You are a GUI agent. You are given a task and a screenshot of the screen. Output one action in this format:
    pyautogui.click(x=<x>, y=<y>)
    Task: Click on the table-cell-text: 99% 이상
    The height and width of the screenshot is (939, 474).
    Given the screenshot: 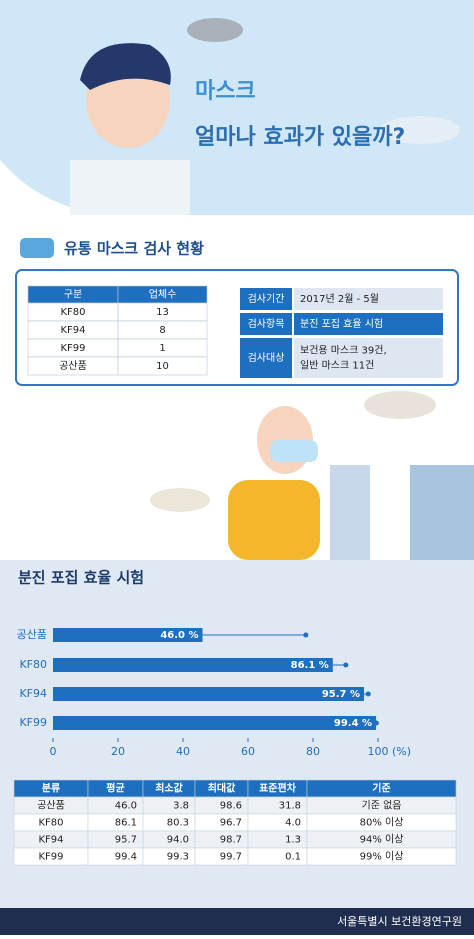 What is the action you would take?
    pyautogui.click(x=382, y=857)
    